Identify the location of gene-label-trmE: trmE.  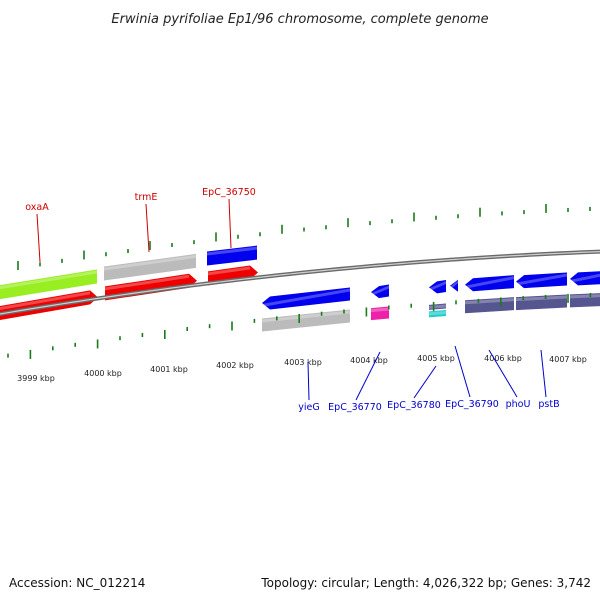
(146, 197).